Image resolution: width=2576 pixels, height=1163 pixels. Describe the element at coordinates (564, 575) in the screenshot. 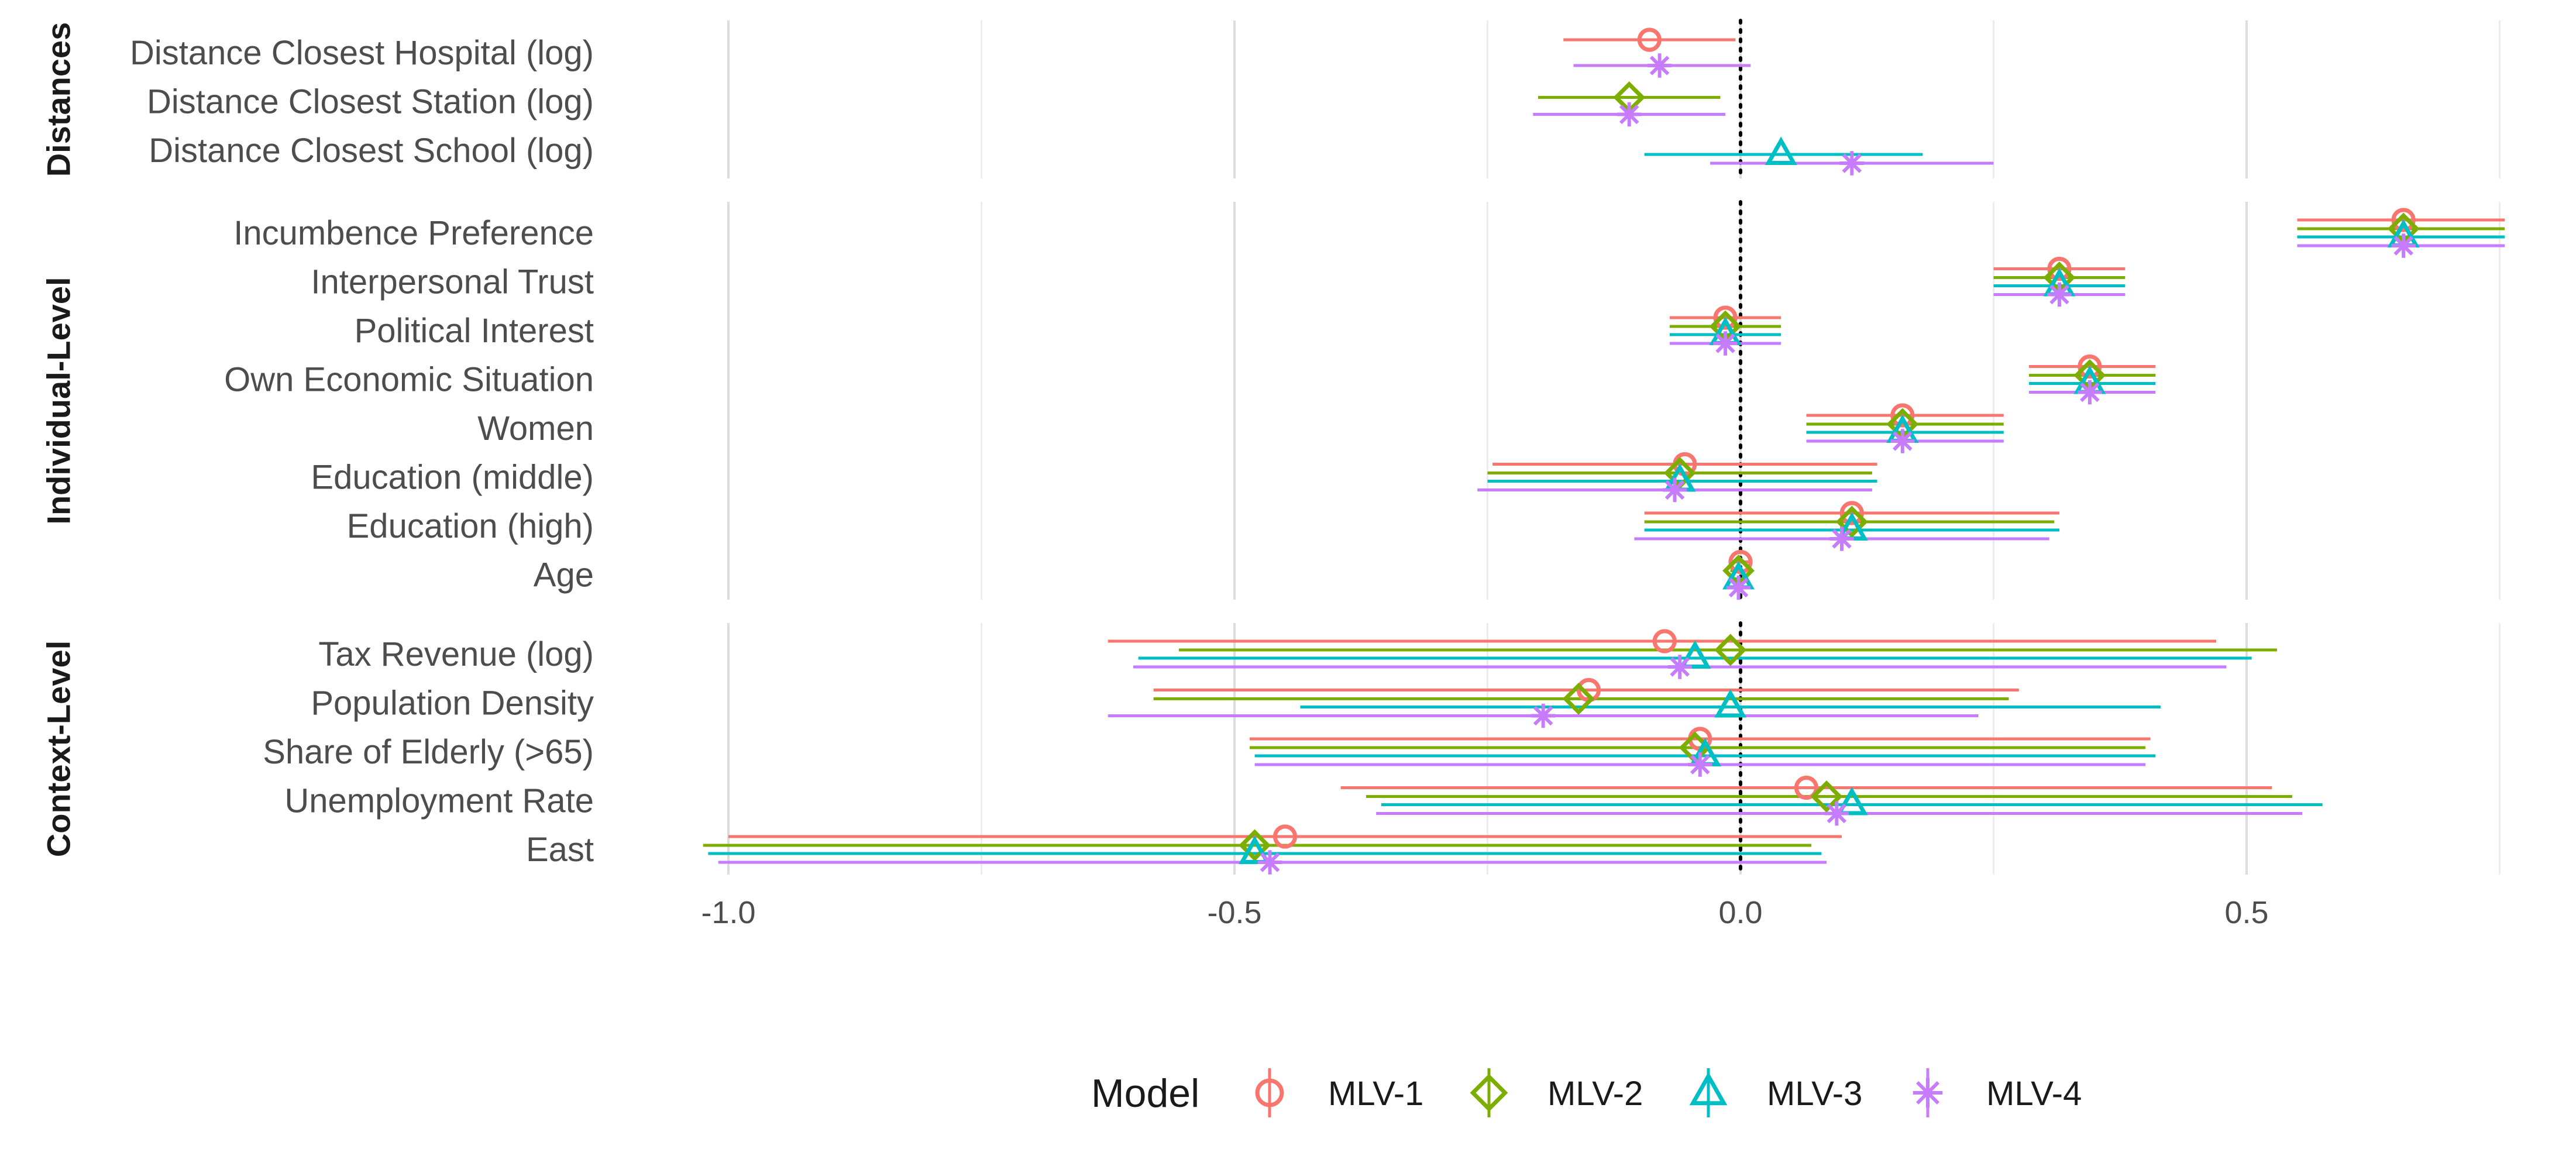

I see `term-label: Age` at that location.